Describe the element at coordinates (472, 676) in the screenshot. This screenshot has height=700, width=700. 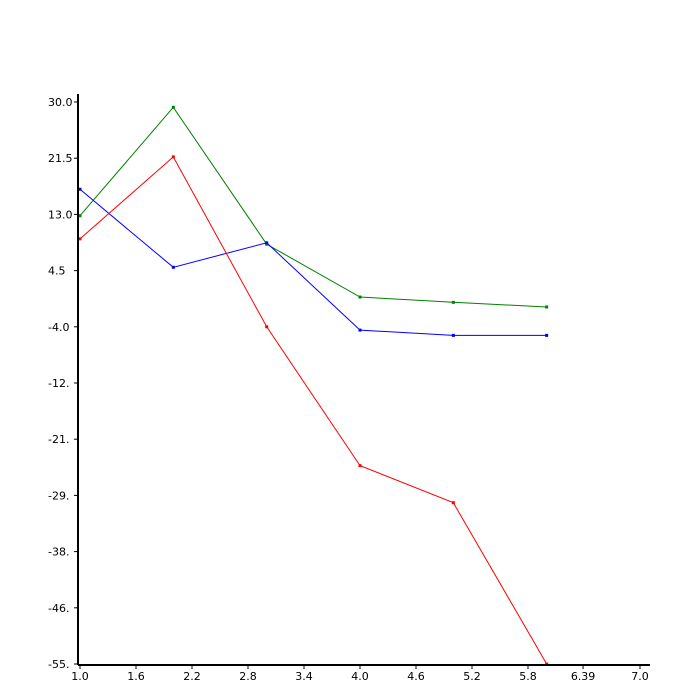
I see `x-tick-label: 5.2` at that location.